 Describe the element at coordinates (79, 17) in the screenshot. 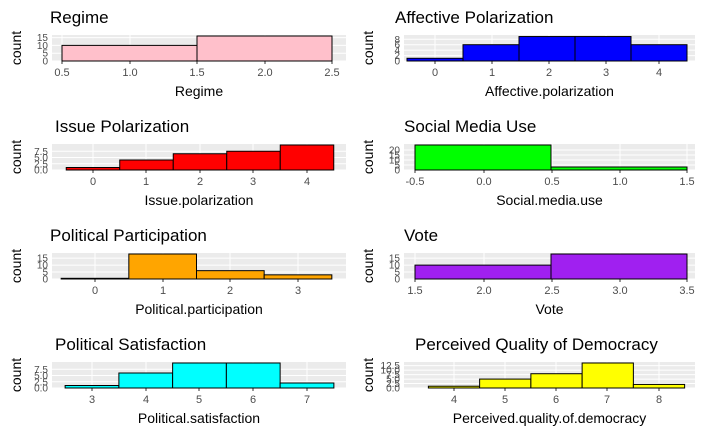

I see `panel-title: Regime` at that location.